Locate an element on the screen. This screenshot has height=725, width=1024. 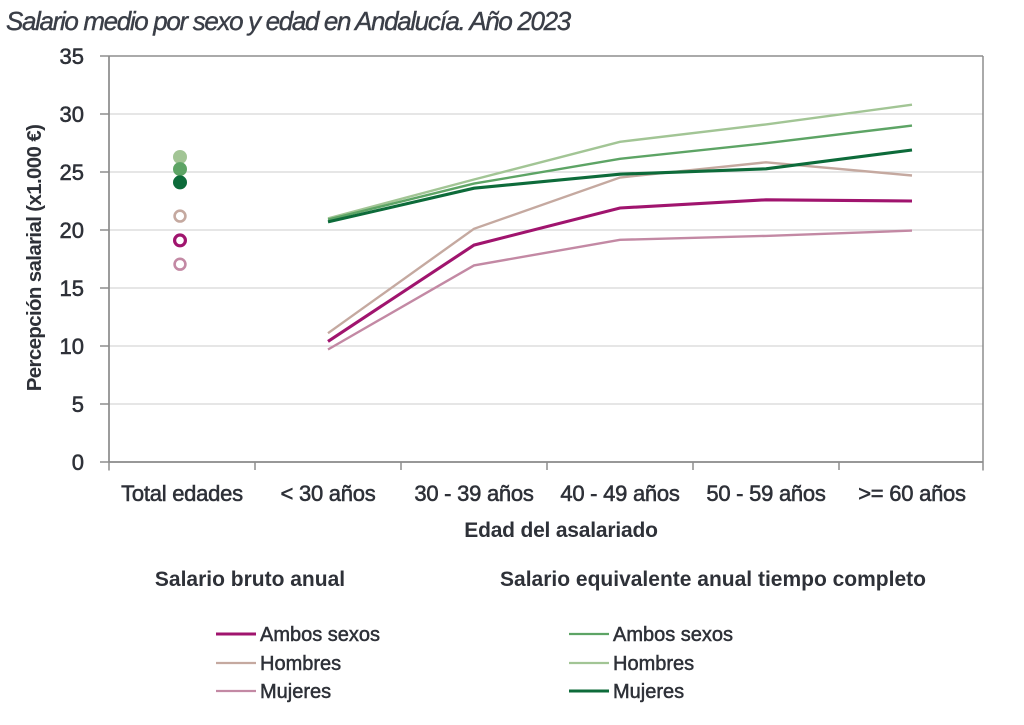
svg-text: 40 - 49 años is located at coordinates (620, 493).